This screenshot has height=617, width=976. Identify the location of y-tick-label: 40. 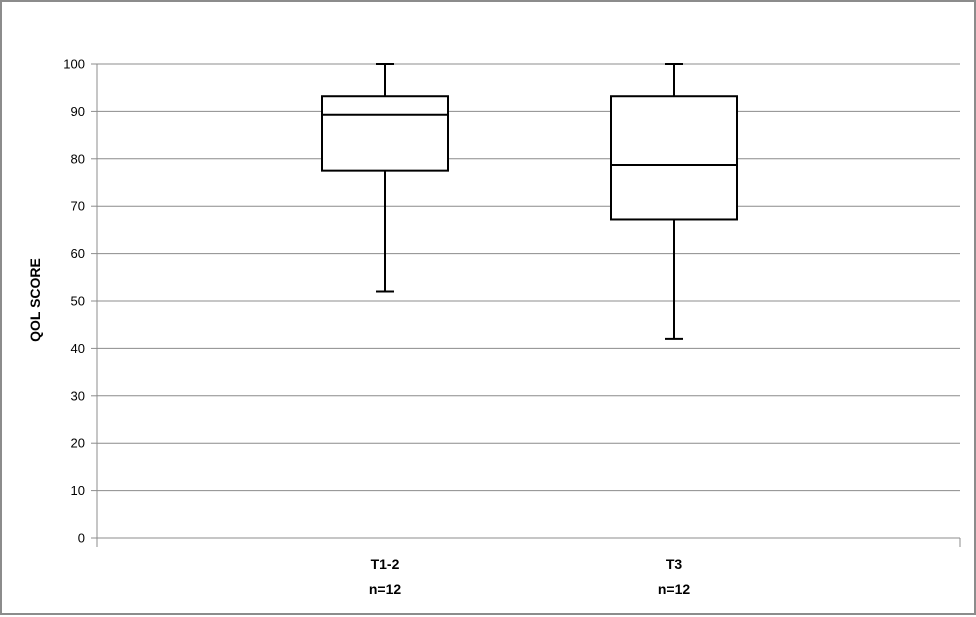
(78, 348).